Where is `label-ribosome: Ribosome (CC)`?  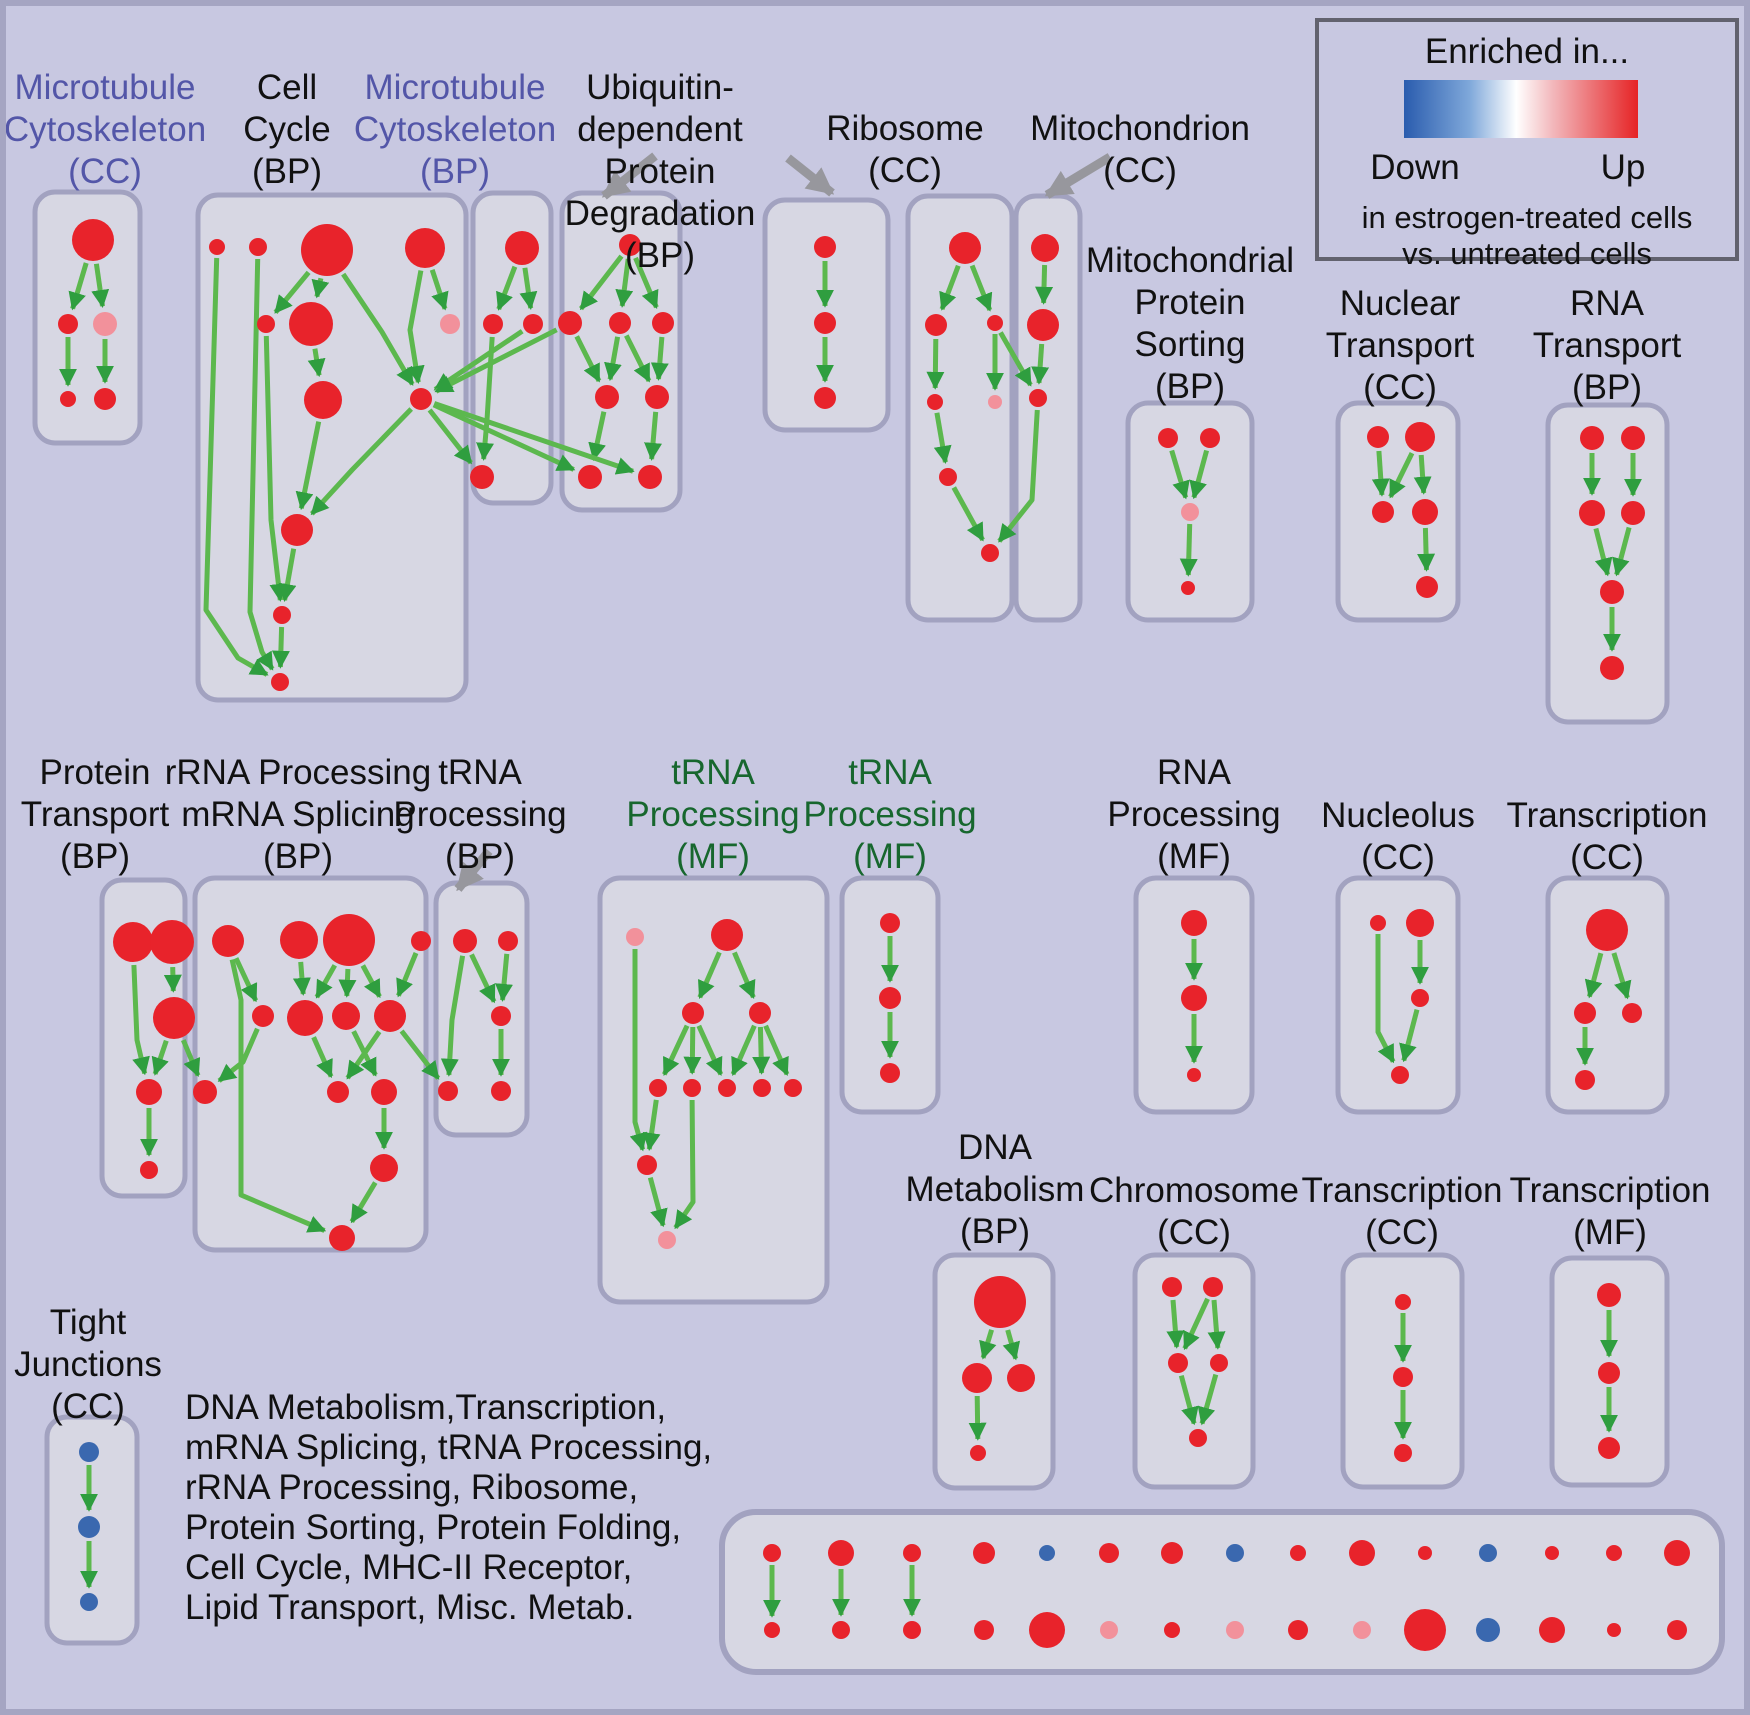
label-ribosome: Ribosome (CC) is located at coordinates (905, 149).